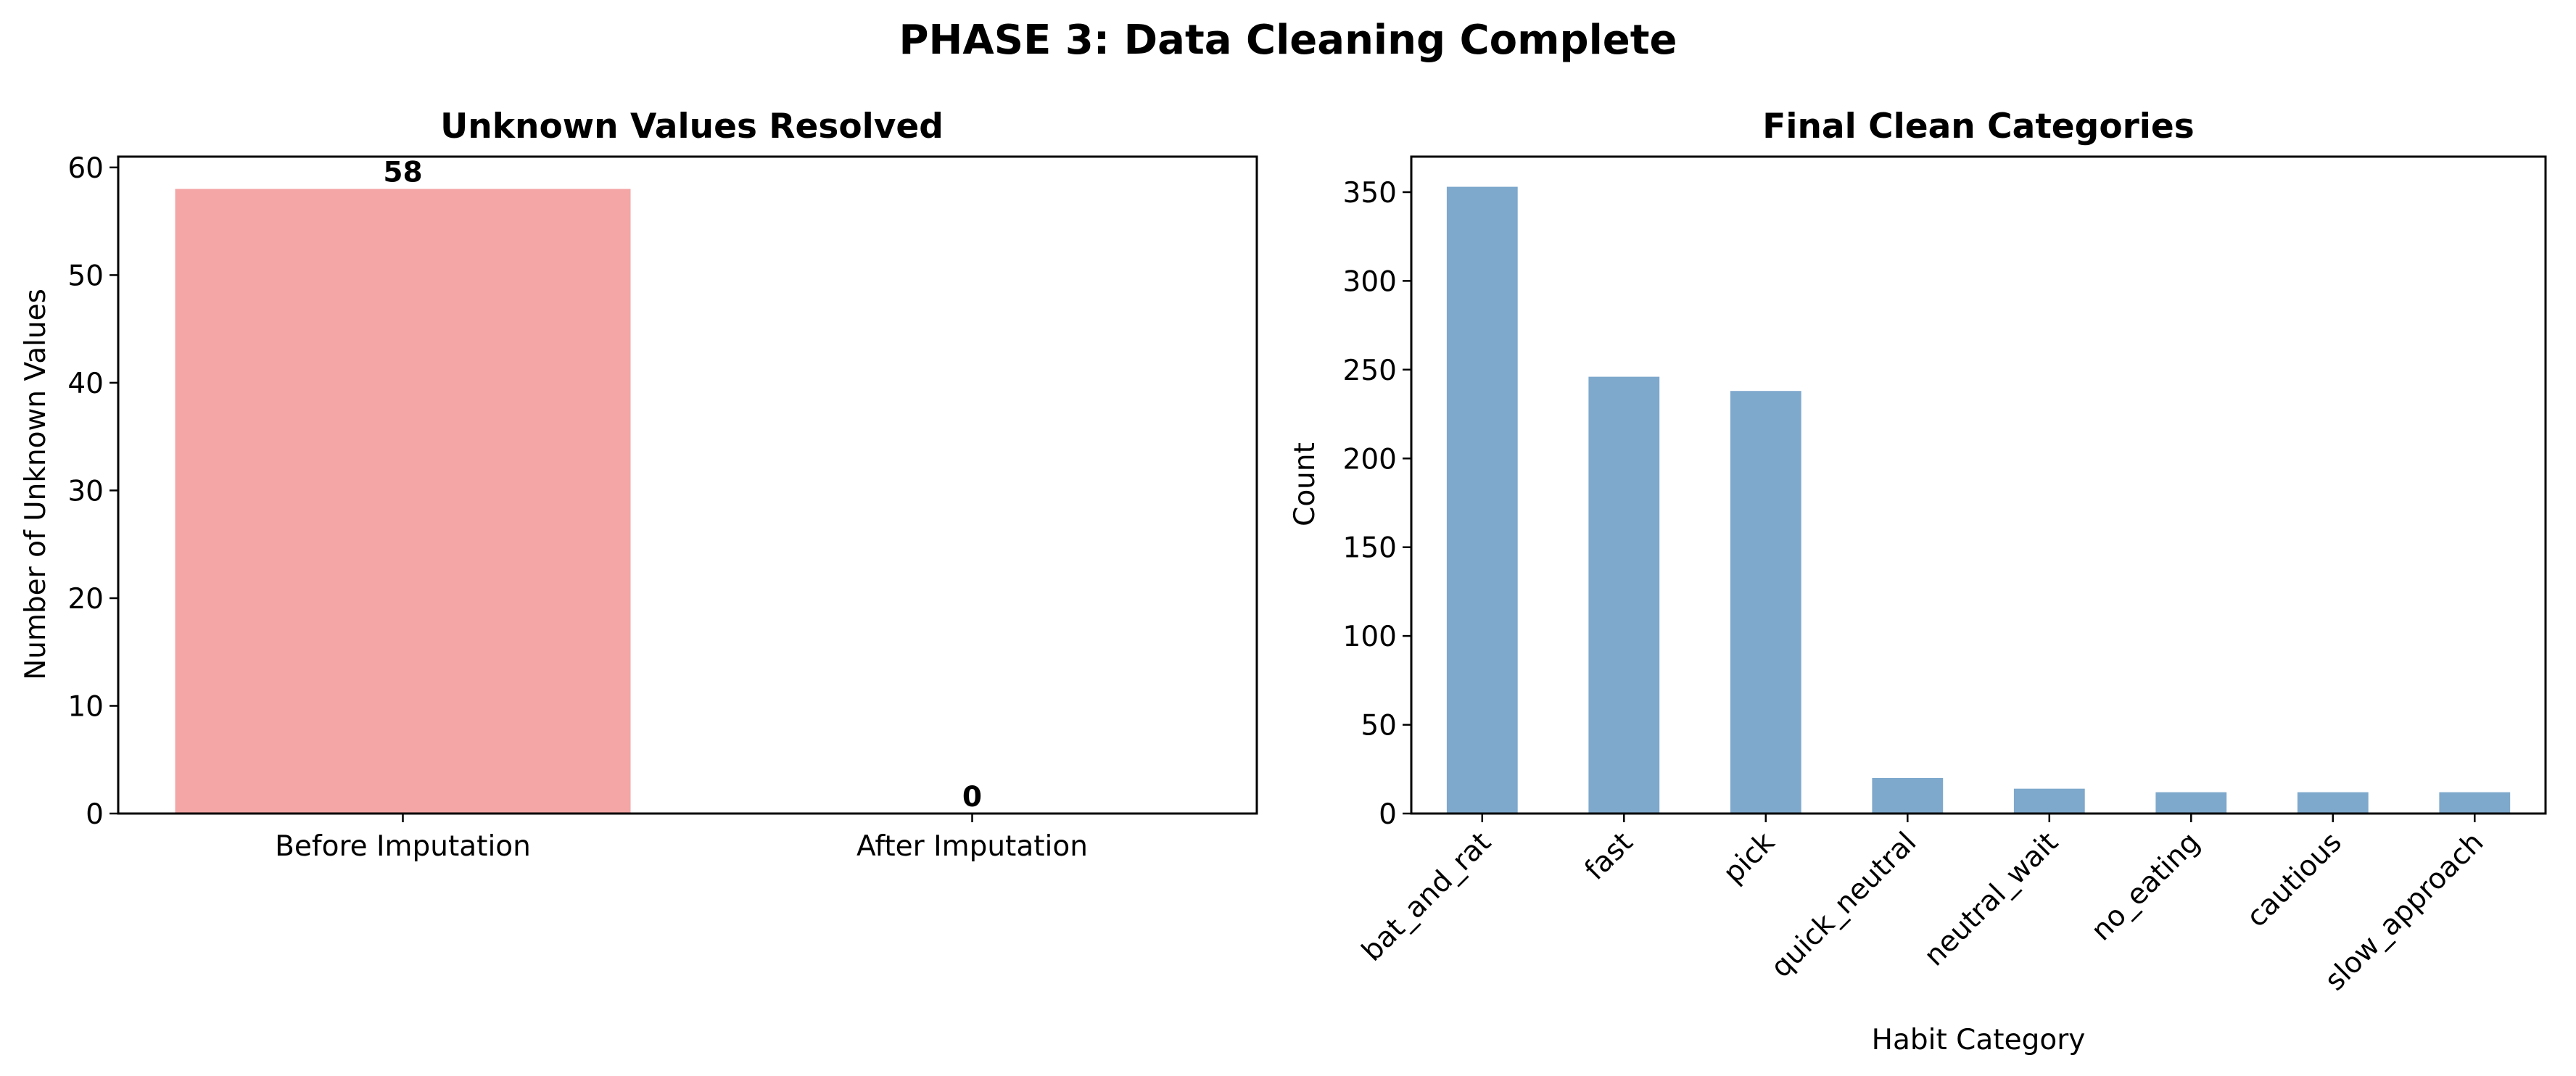 Image resolution: width=2576 pixels, height=1076 pixels. What do you see at coordinates (1370, 193) in the screenshot?
I see `y-tick-label: 350` at bounding box center [1370, 193].